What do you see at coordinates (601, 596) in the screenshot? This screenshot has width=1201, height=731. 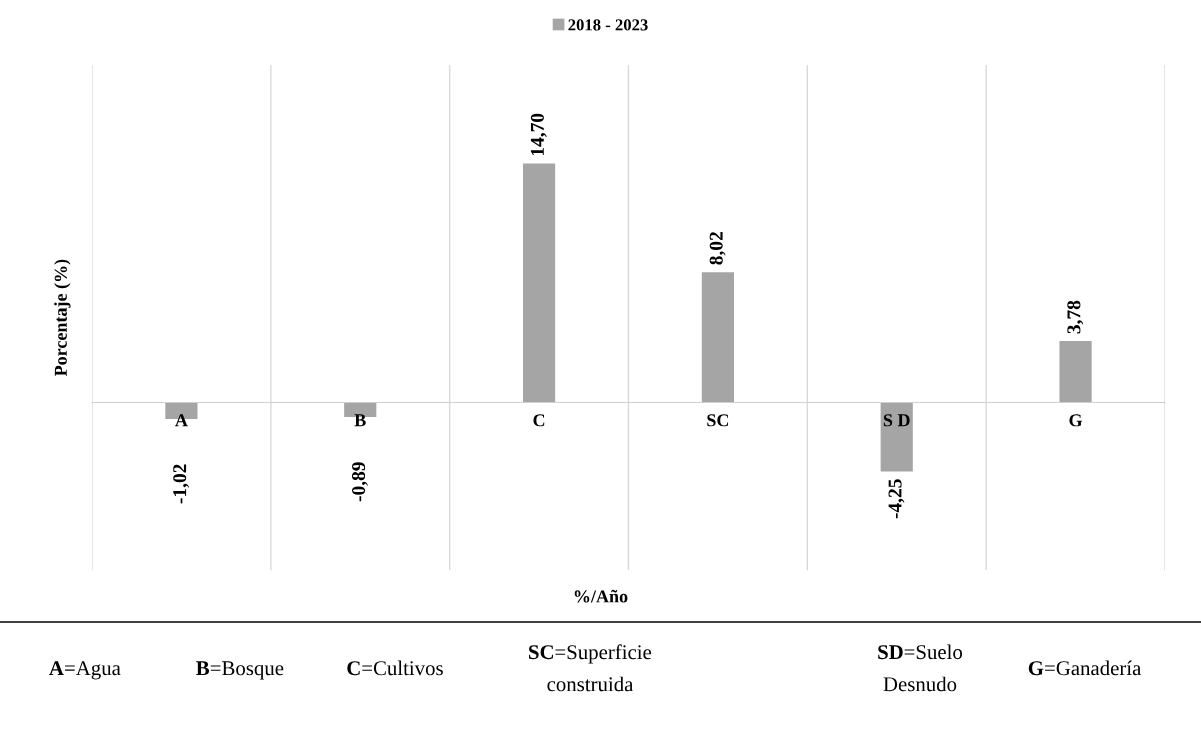 I see `text: %/Año` at bounding box center [601, 596].